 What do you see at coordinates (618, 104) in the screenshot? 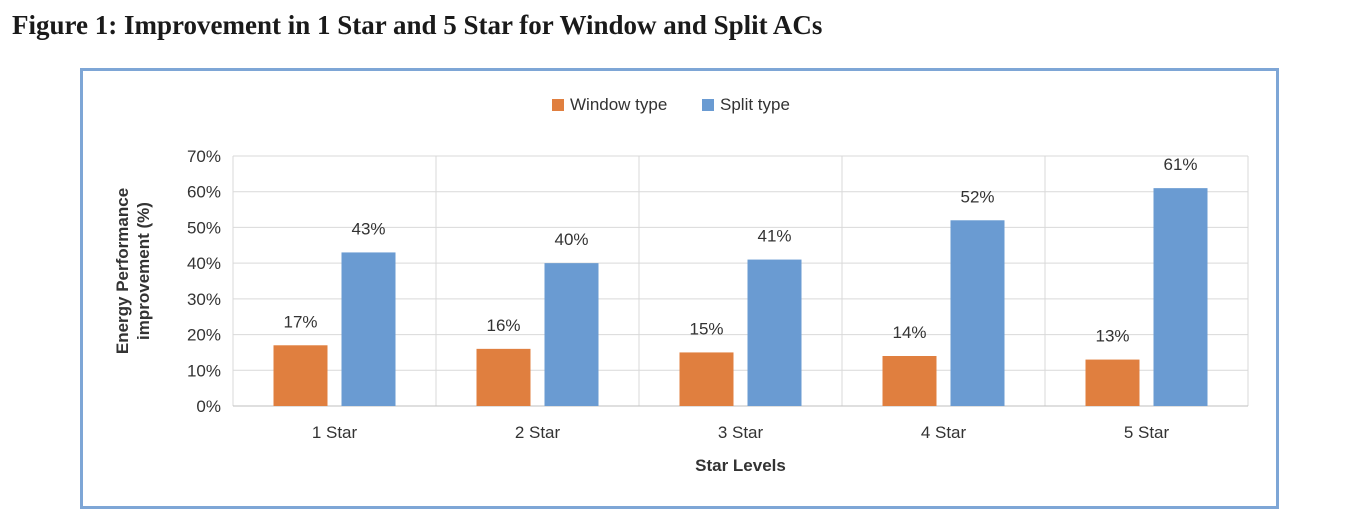
I see `legend-label-window: Window type` at bounding box center [618, 104].